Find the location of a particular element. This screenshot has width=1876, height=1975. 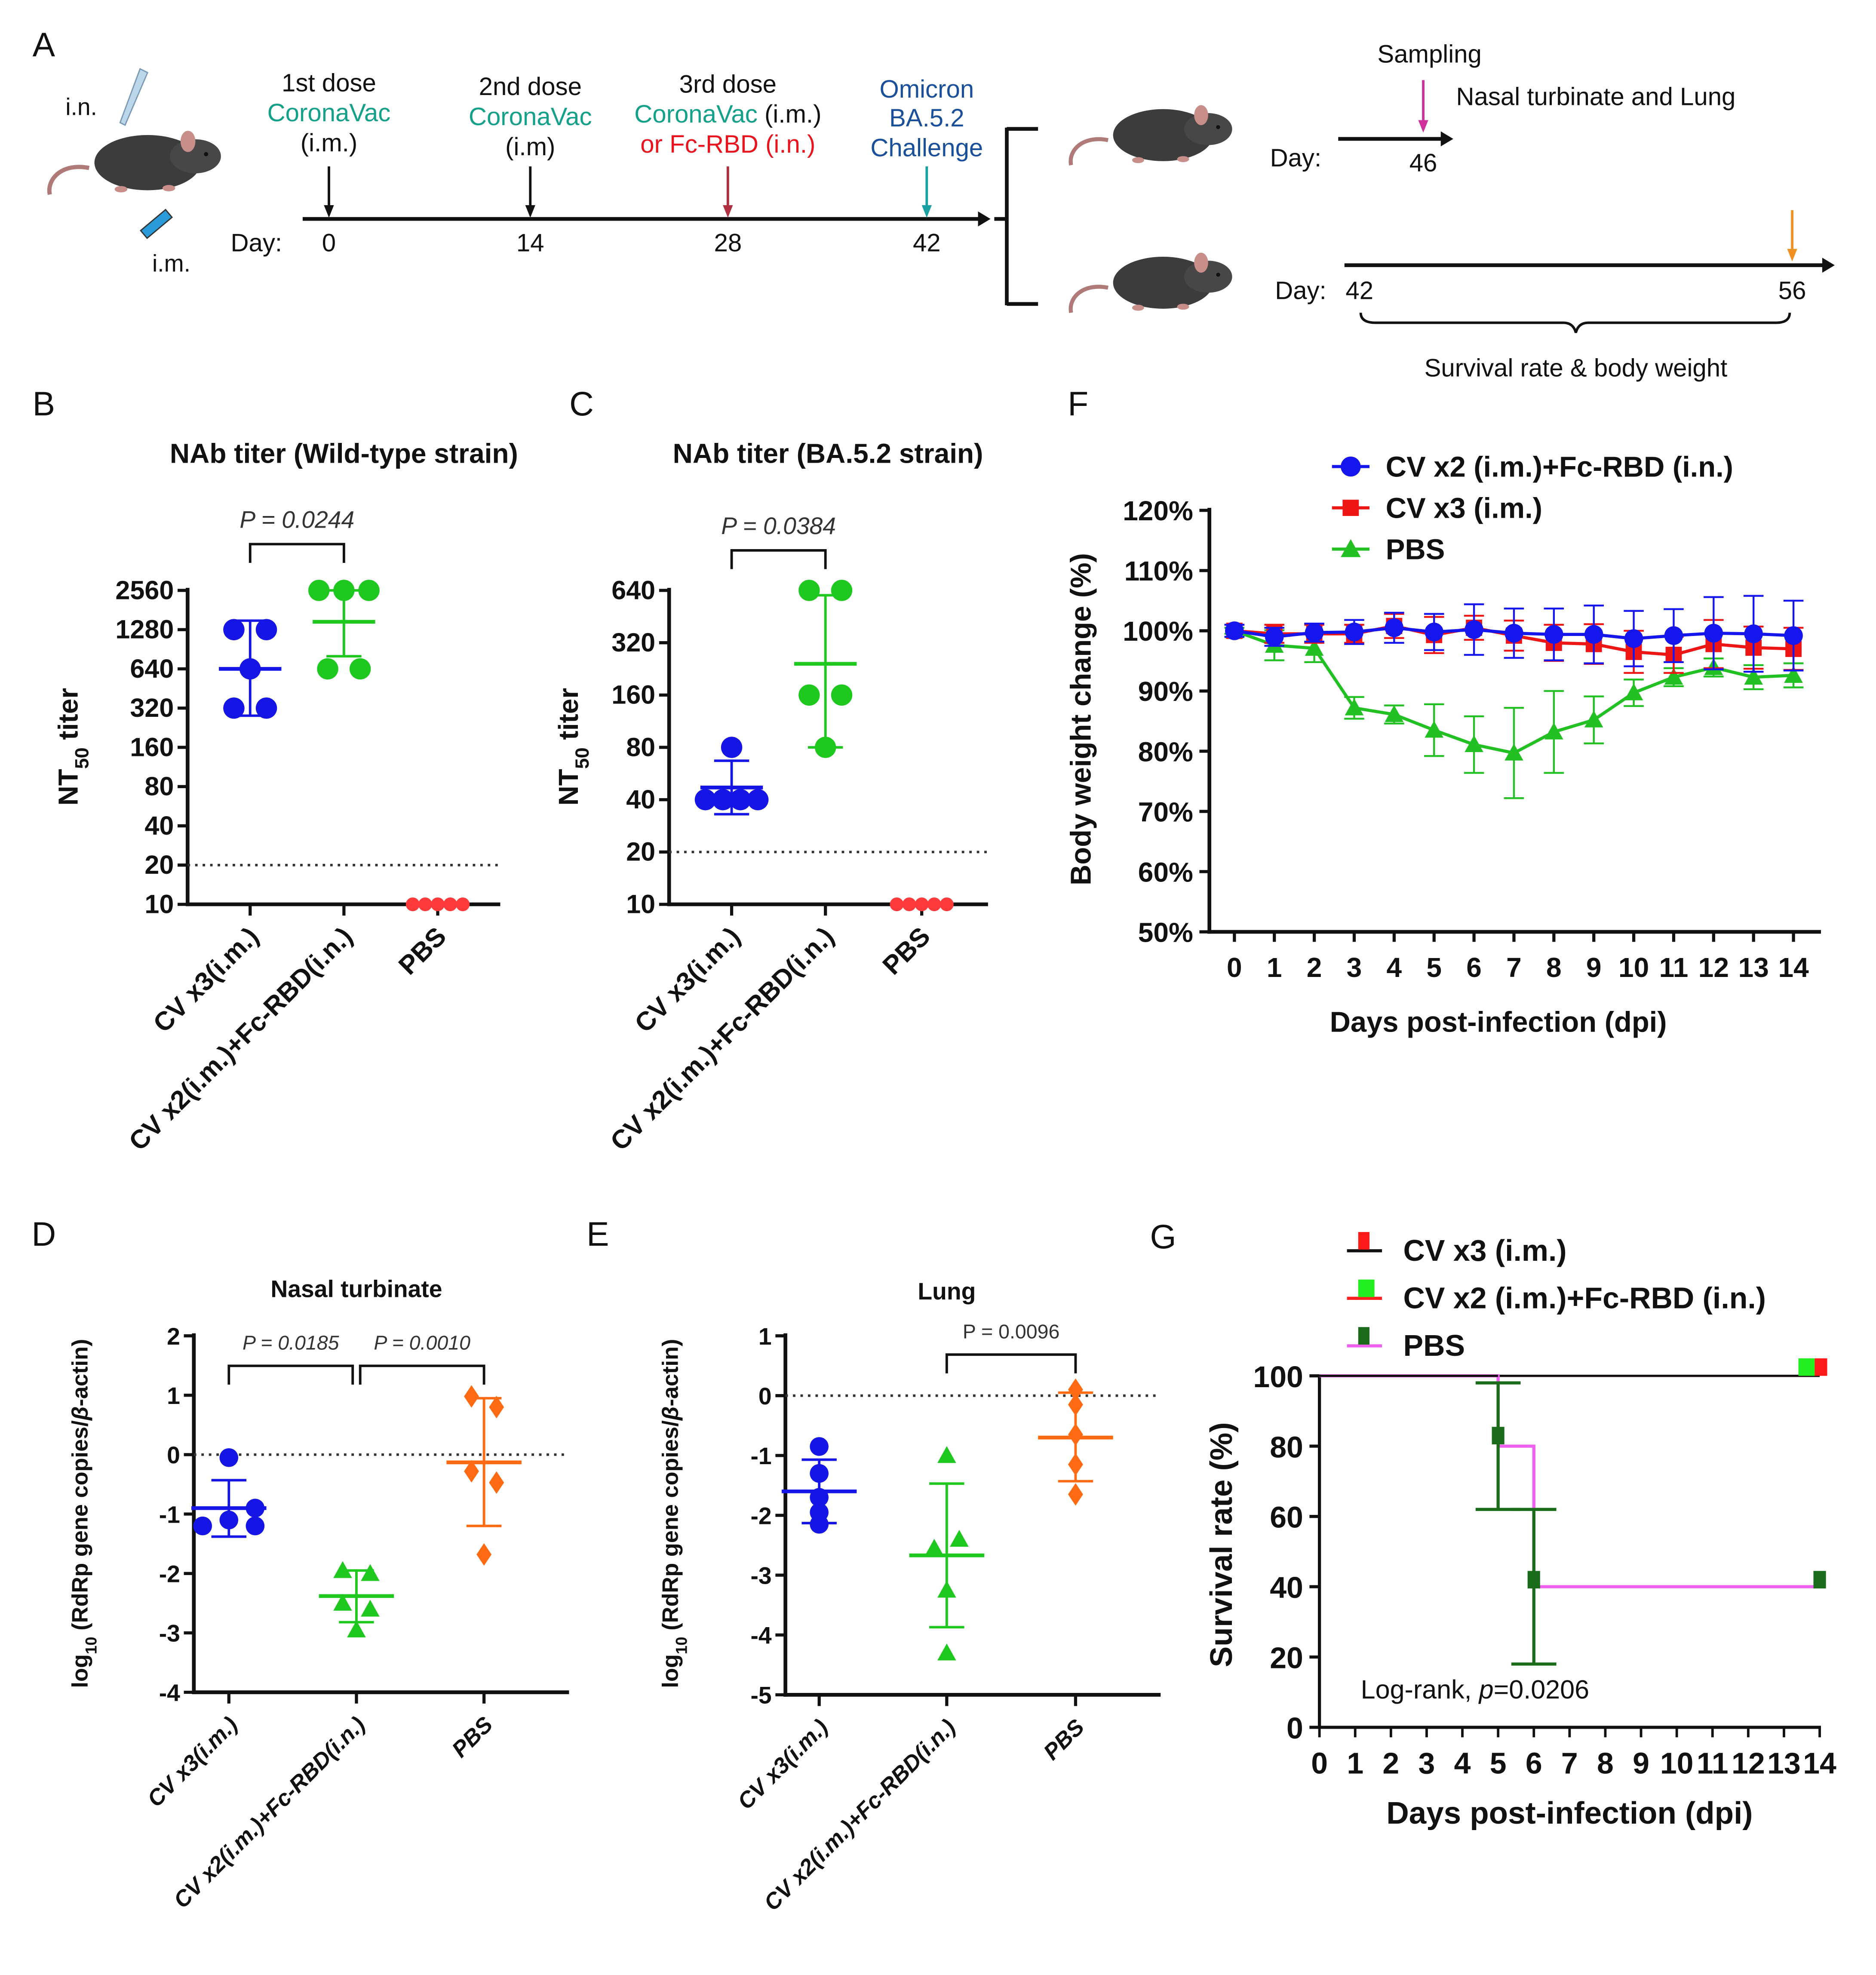

syringe-icon is located at coordinates (157, 224).